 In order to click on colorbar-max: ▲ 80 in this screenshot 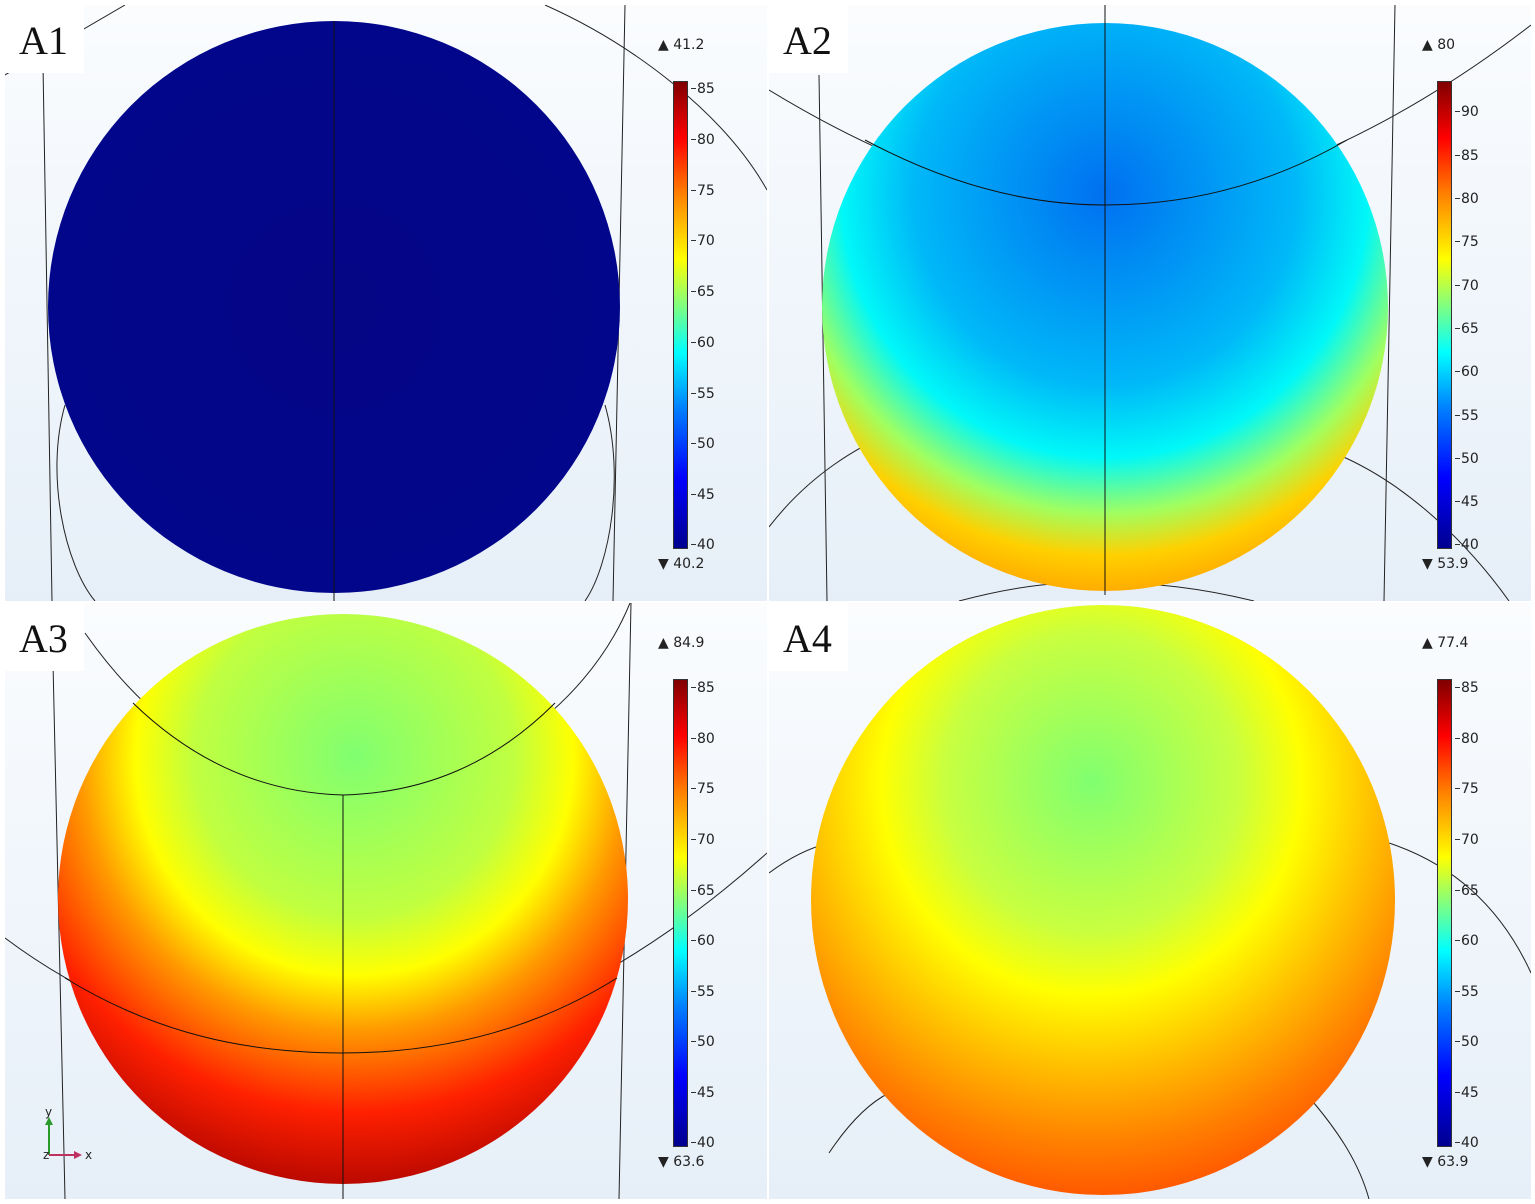, I will do `click(1439, 45)`.